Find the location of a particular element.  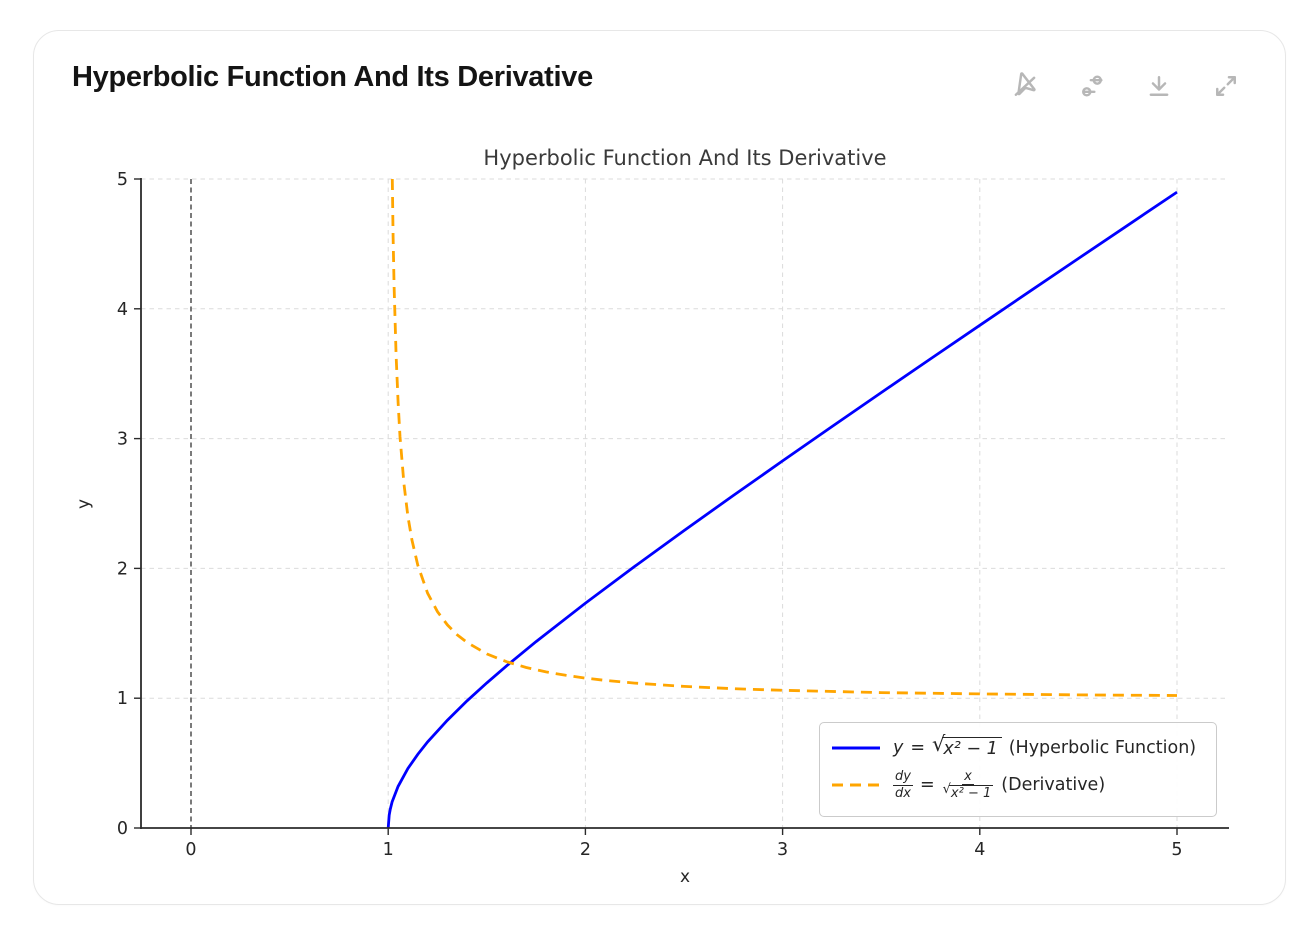

legend-swatch-dashed is located at coordinates (856, 785).